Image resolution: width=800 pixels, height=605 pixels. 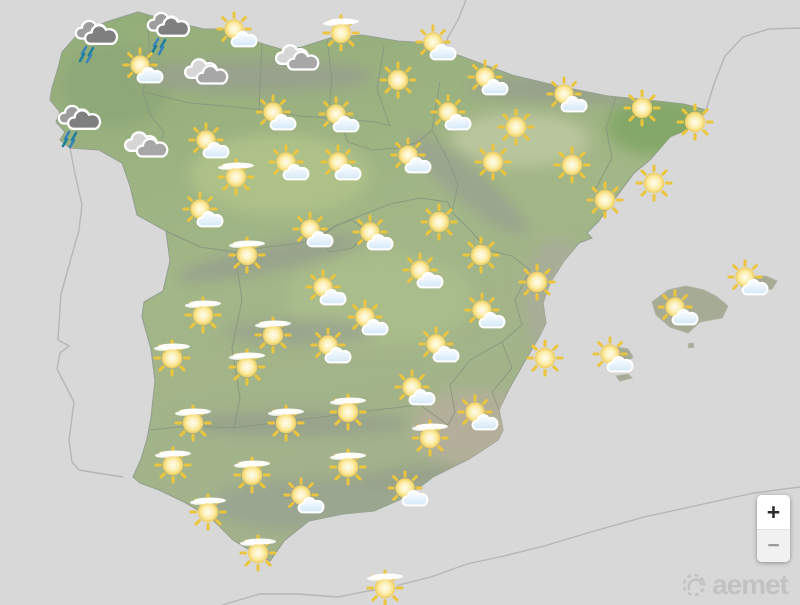 I want to click on portugal-coastline, so click(x=90, y=312).